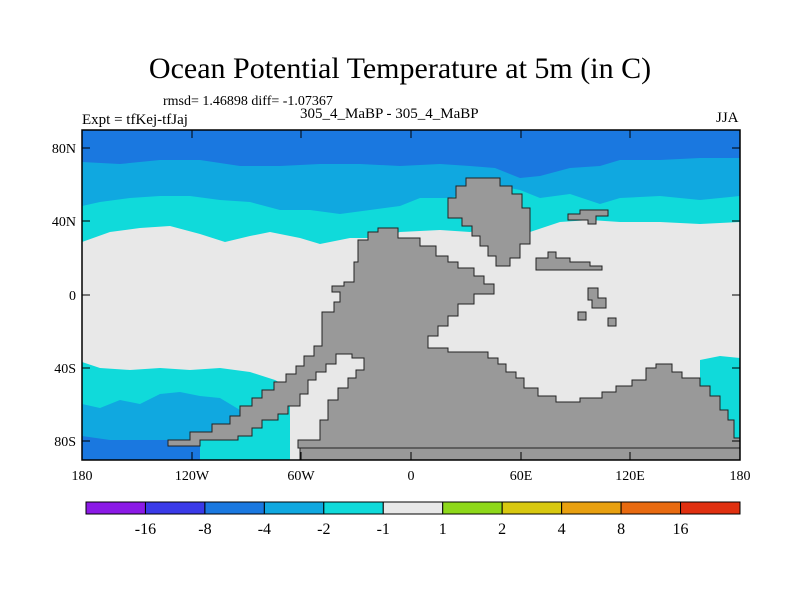  Describe the element at coordinates (681, 529) in the screenshot. I see `colorbar-label: 16` at that location.